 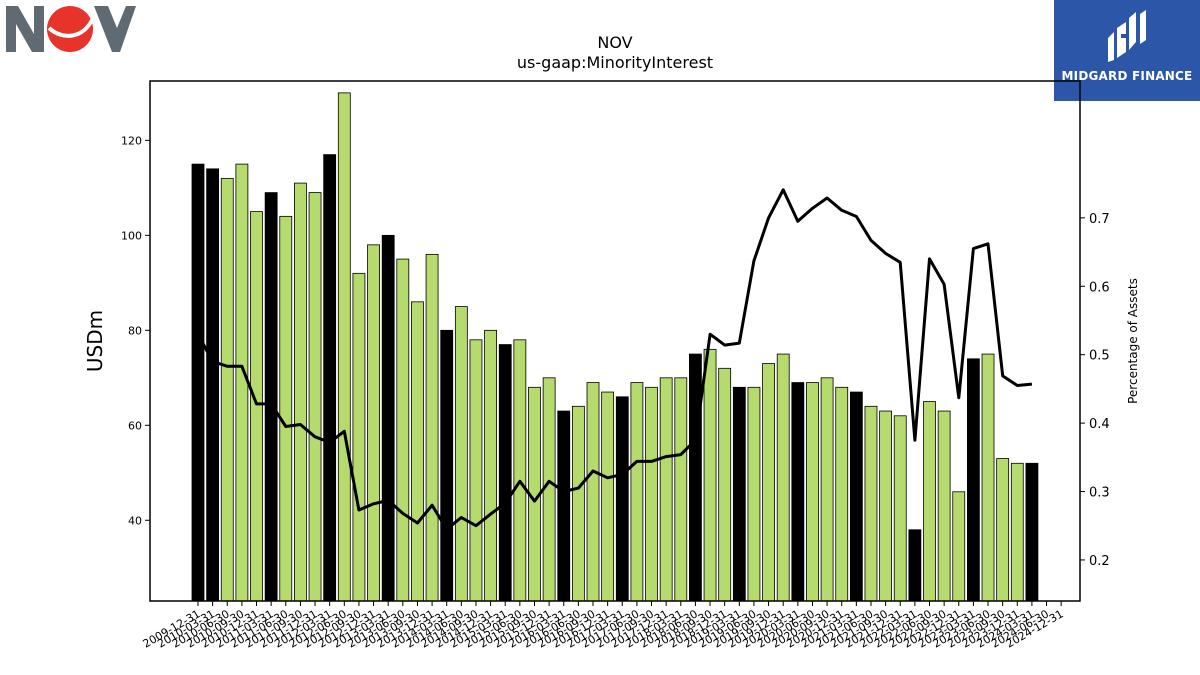 I want to click on left-tick-label: 60, so click(x=135, y=425).